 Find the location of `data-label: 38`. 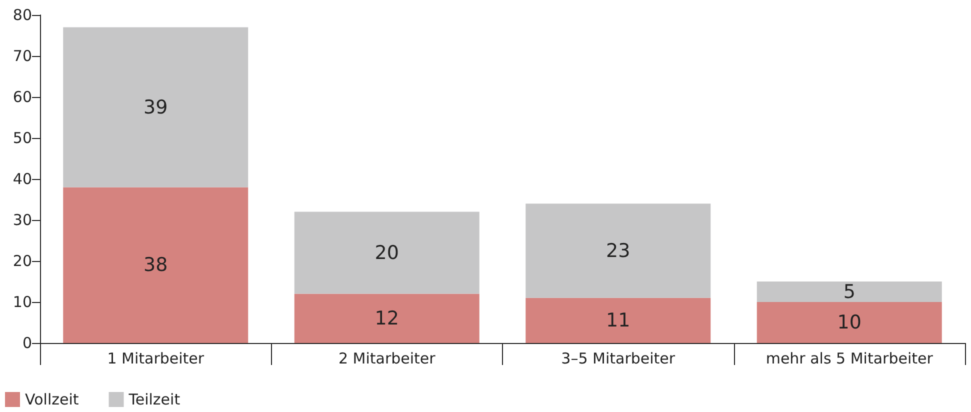

data-label: 38 is located at coordinates (156, 265).